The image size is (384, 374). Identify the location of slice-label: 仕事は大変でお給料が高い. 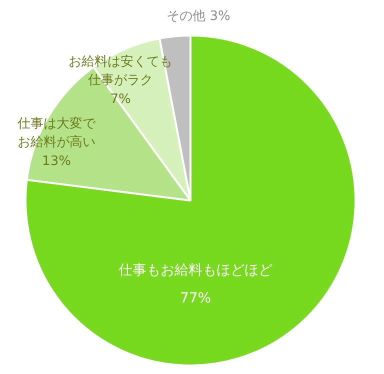
(56, 132).